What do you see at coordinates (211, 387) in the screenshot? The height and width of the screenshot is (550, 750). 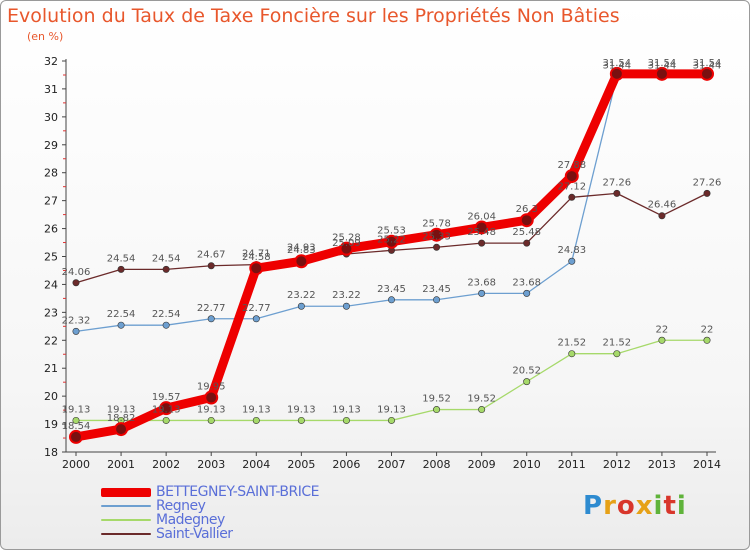 I see `data-label: 19.95` at bounding box center [211, 387].